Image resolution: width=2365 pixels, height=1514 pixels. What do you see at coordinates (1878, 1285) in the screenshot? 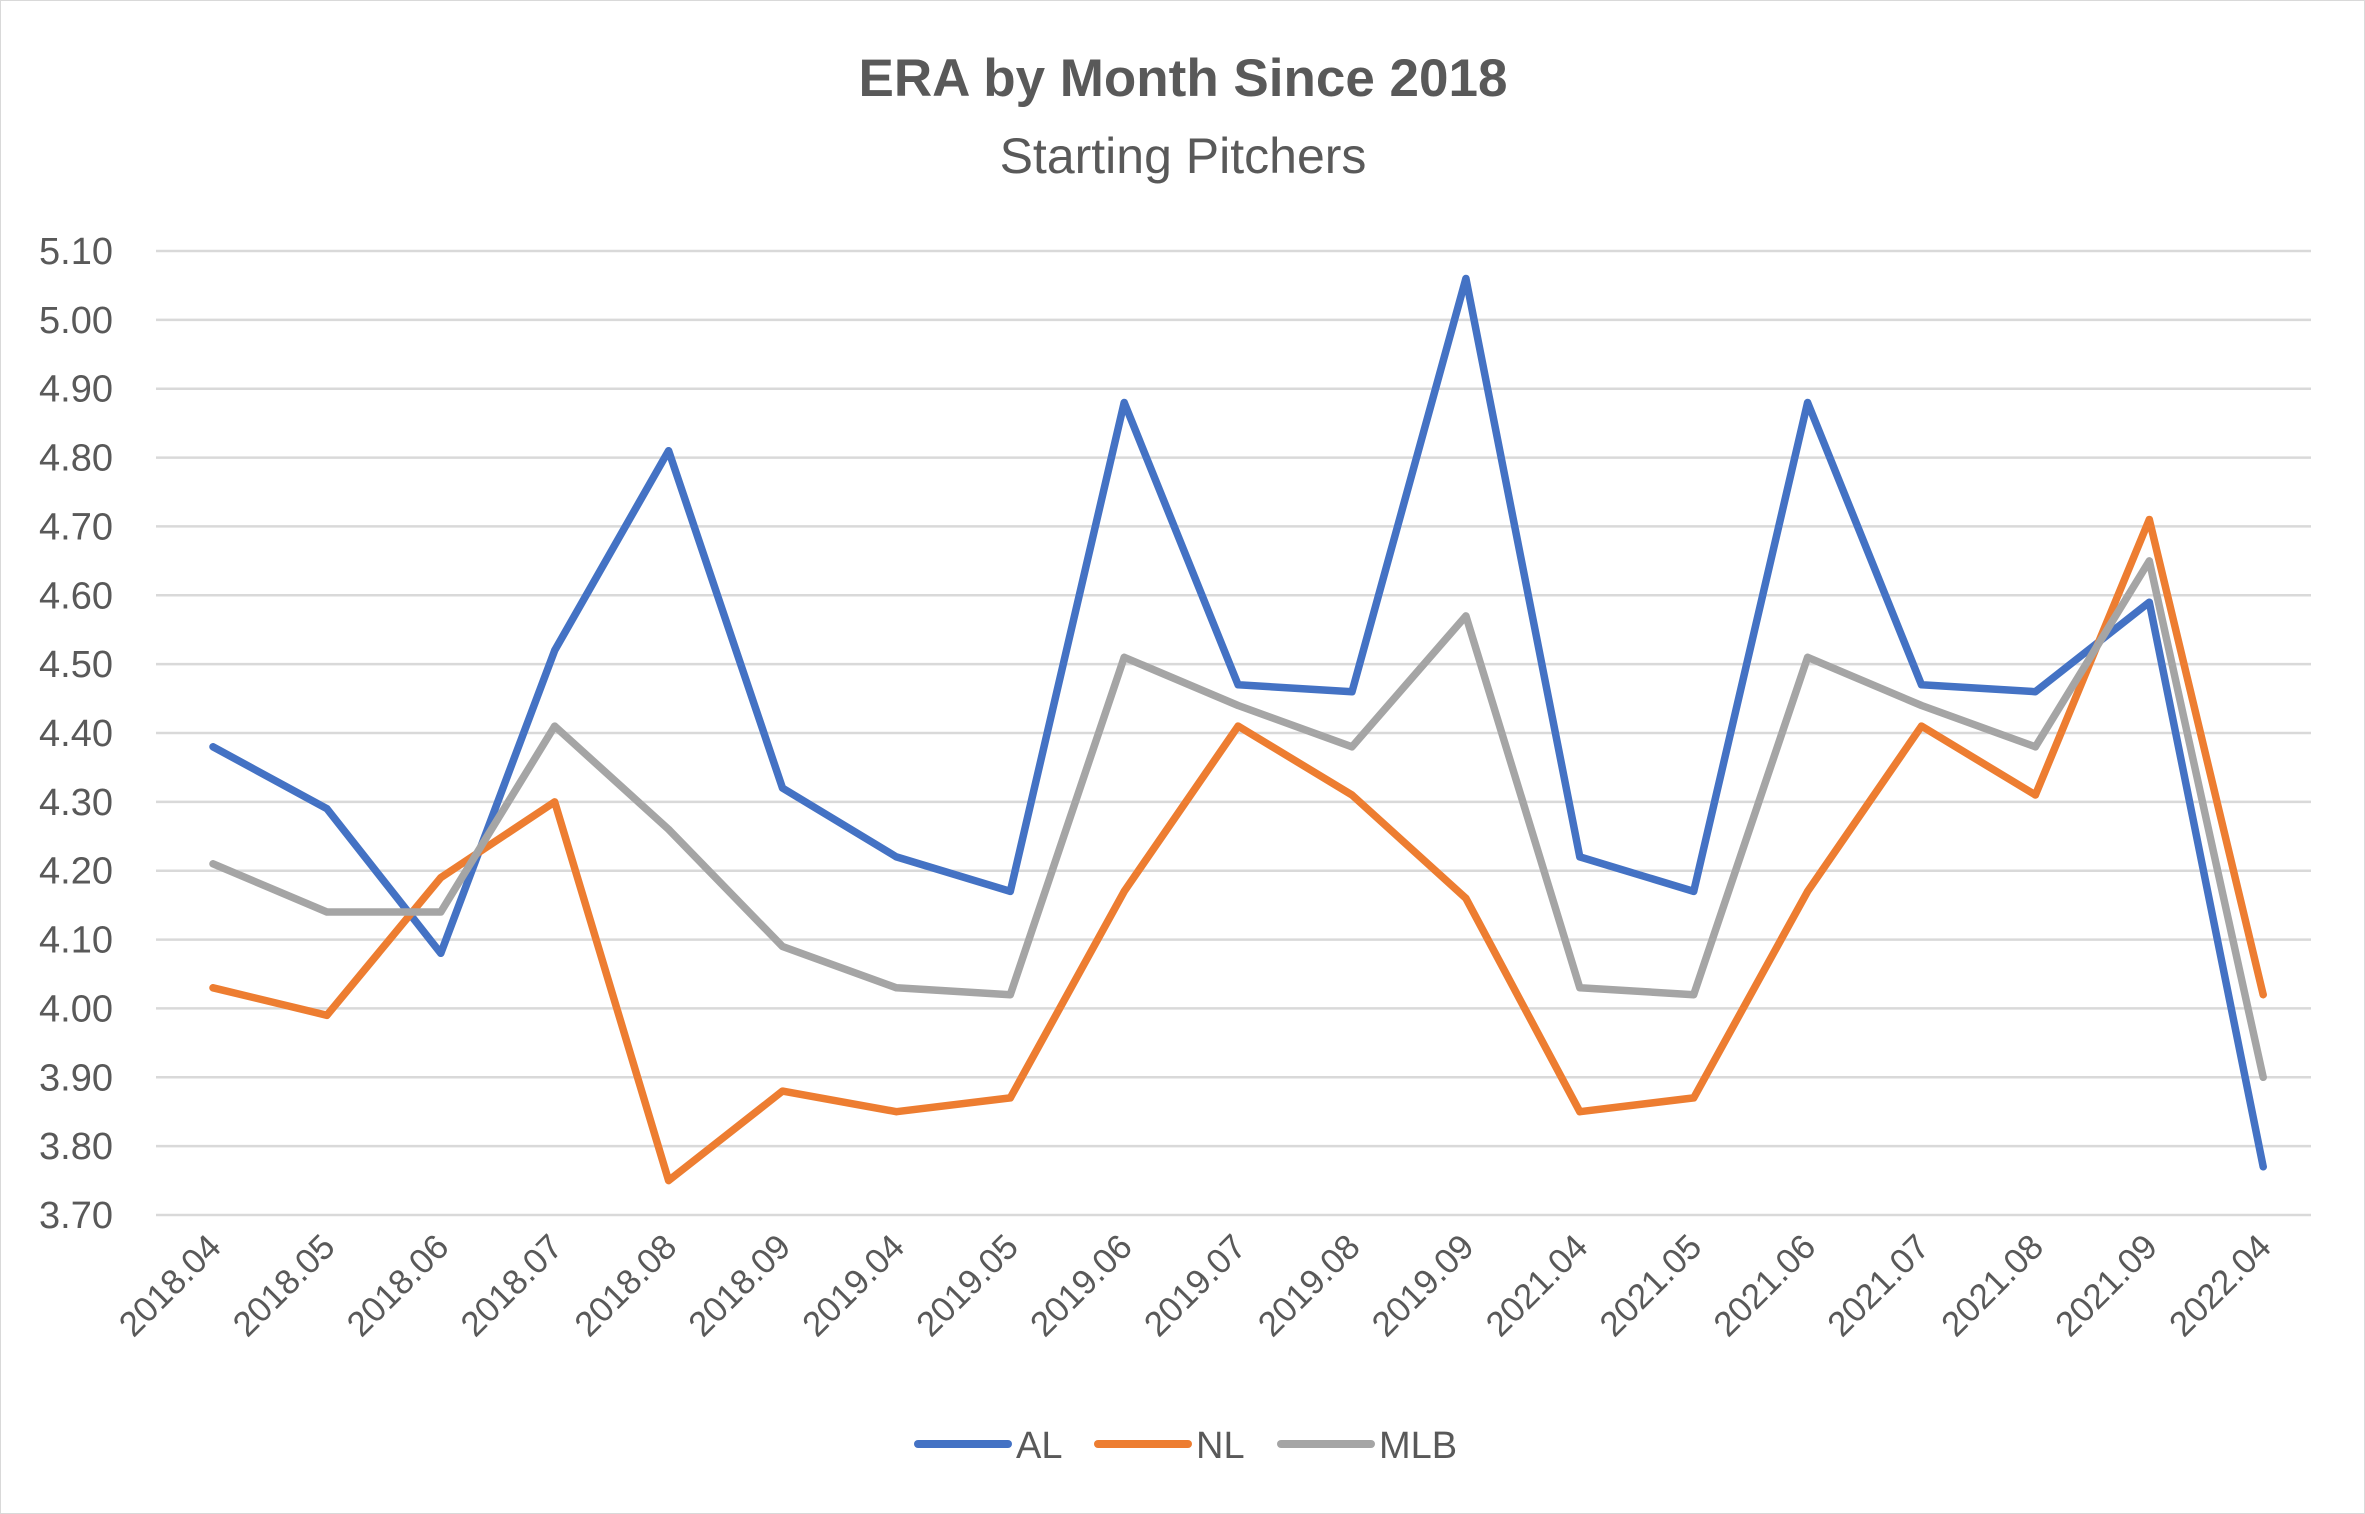
I see `x-tick-label: 2021.07` at bounding box center [1878, 1285].